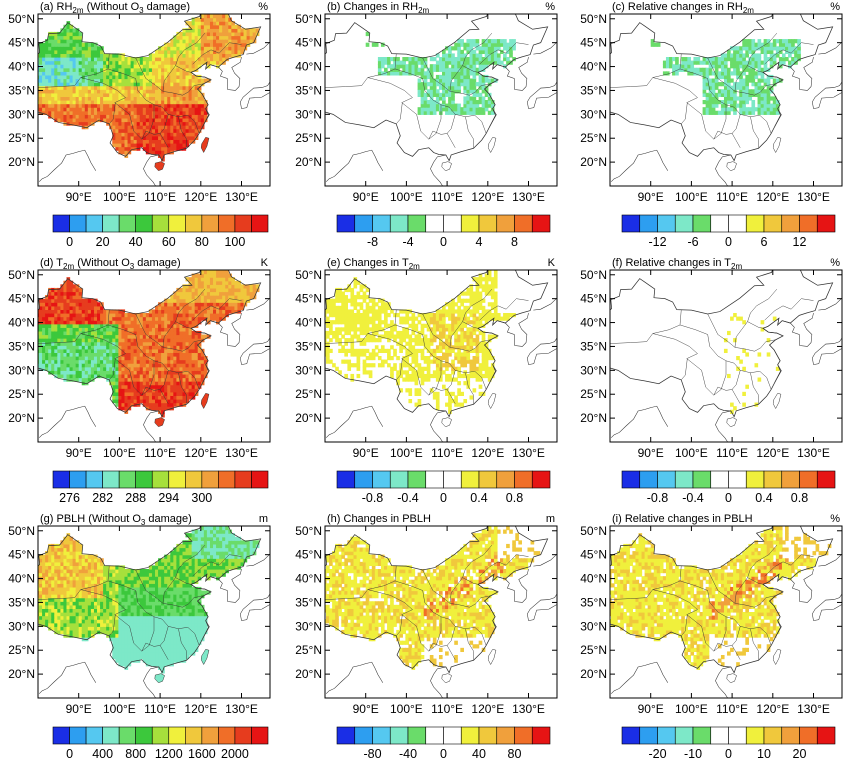  I want to click on colorbar: 276 282 288 294 300, so click(160, 487).